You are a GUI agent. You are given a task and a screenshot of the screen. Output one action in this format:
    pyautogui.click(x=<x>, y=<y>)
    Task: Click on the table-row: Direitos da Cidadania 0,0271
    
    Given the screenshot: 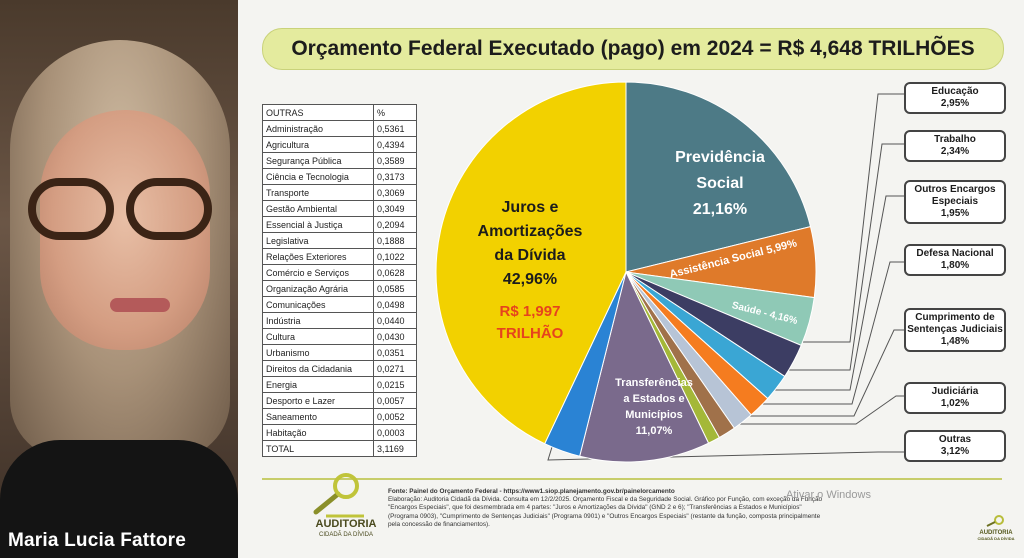 What is the action you would take?
    pyautogui.click(x=339, y=368)
    